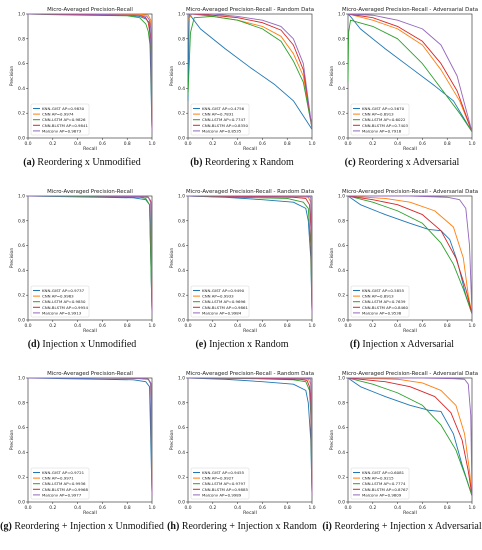 This screenshot has height=550, width=482. Describe the element at coordinates (222, 312) in the screenshot. I see `legend-entry: Malconv AP=0.9984` at that location.